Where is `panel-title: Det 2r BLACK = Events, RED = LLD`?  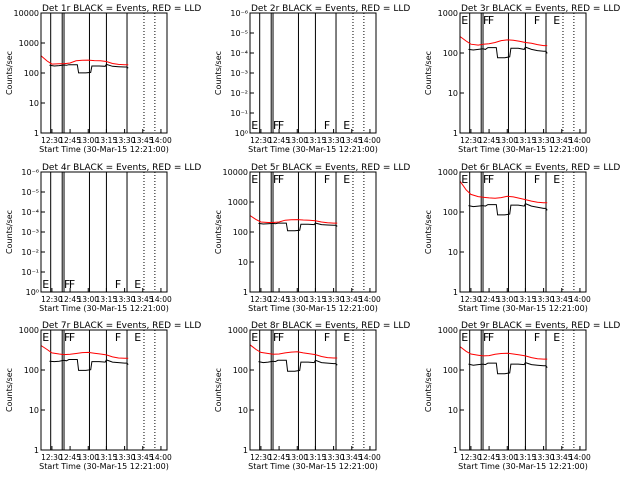
panel-title: Det 2r BLACK = Events, RED = LLD is located at coordinates (330, 9).